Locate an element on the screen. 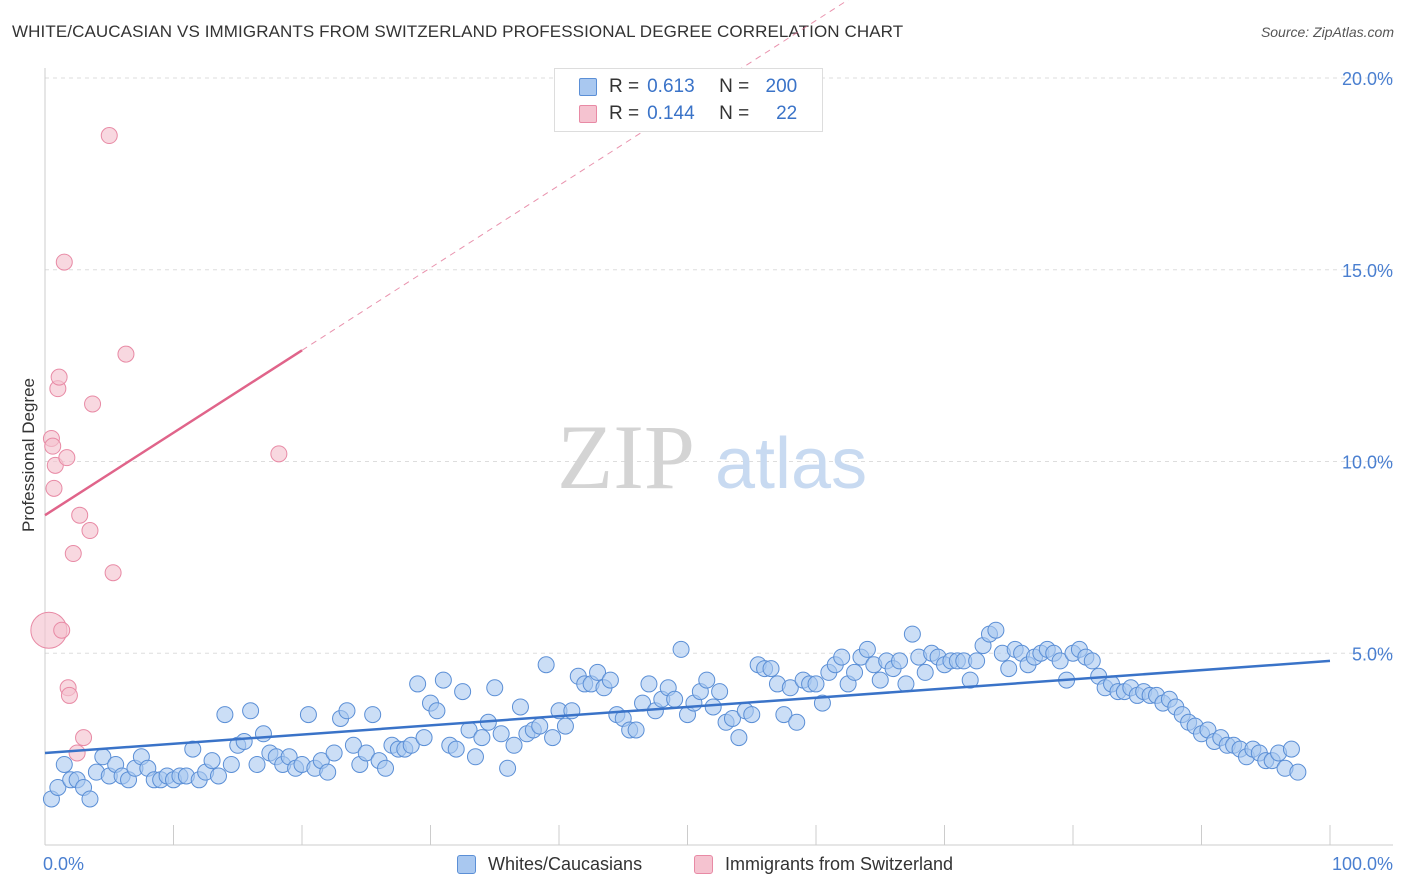 The image size is (1406, 892). legend-row-immigrants: R = 0.144 N = 22 is located at coordinates (688, 114).